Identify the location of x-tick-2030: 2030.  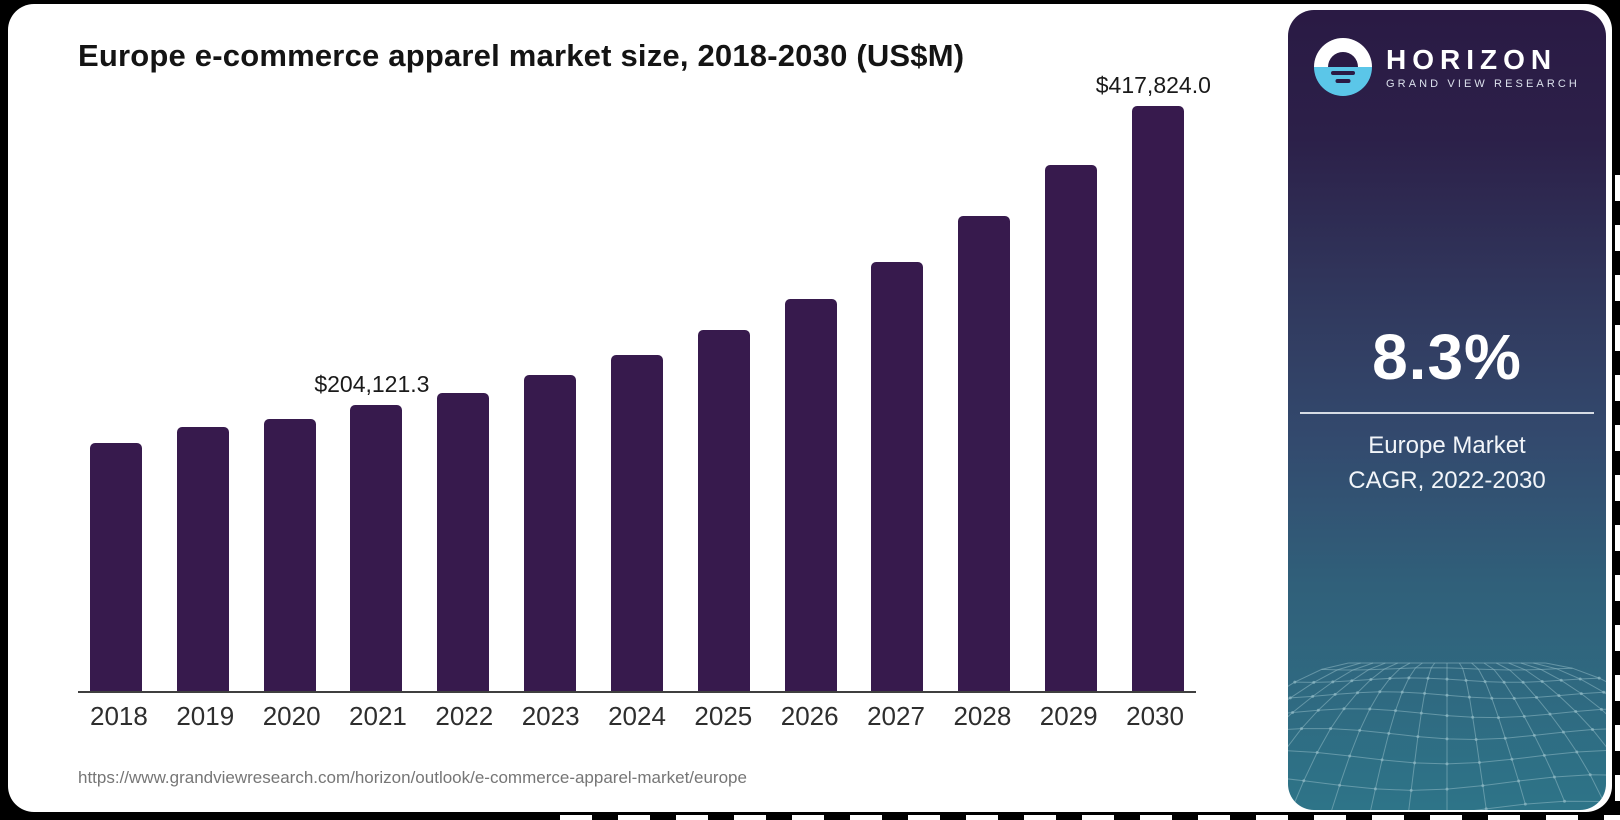
(1155, 716).